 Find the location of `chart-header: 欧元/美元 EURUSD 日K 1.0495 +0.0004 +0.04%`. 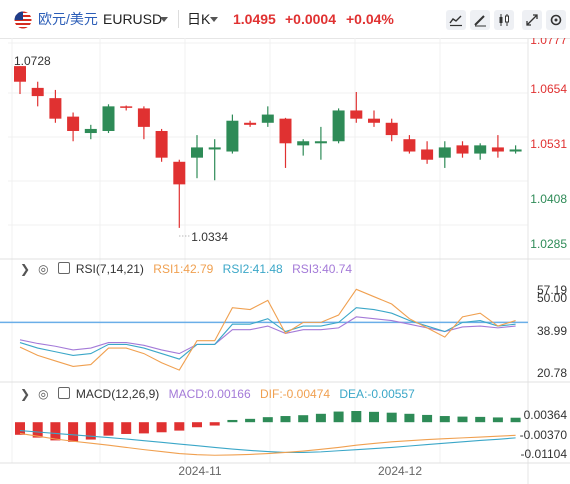

chart-header: 欧元/美元 EURUSD 日K 1.0495 +0.0004 +0.04% is located at coordinates (285, 19).